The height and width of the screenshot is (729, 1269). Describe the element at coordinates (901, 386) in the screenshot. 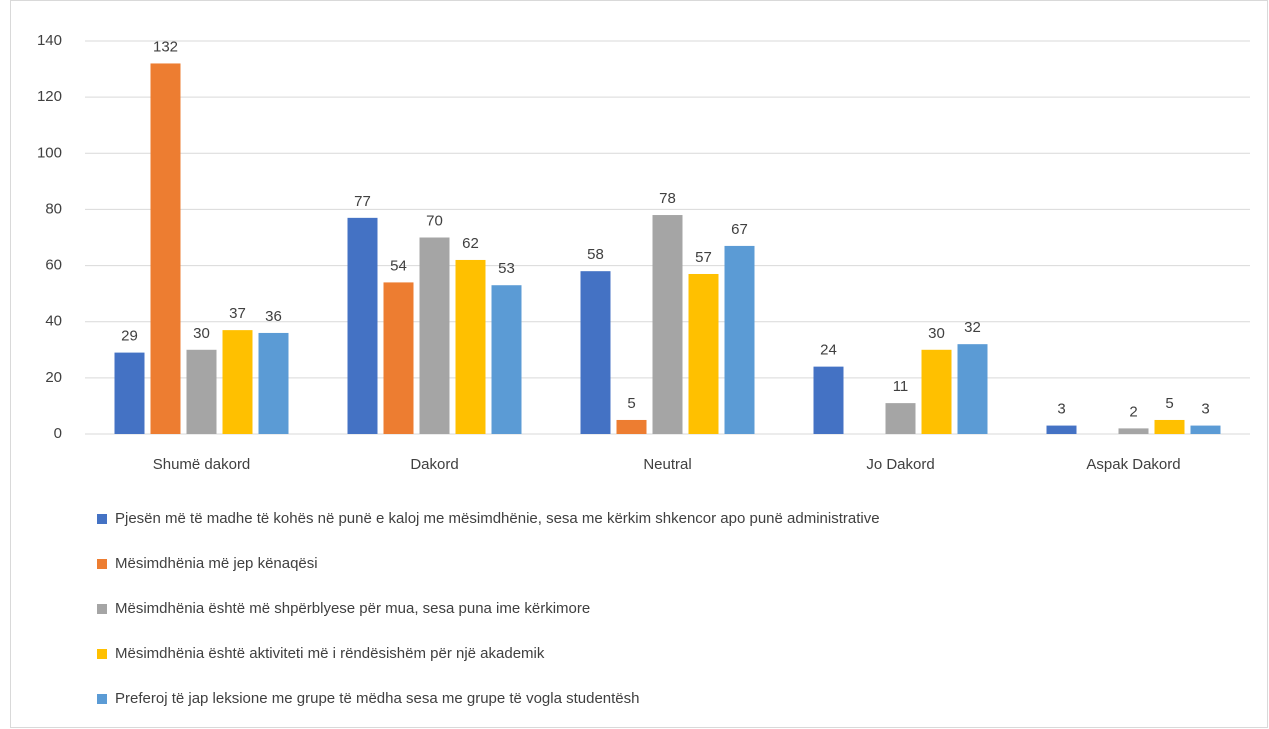

I see `data-label: 11` at that location.